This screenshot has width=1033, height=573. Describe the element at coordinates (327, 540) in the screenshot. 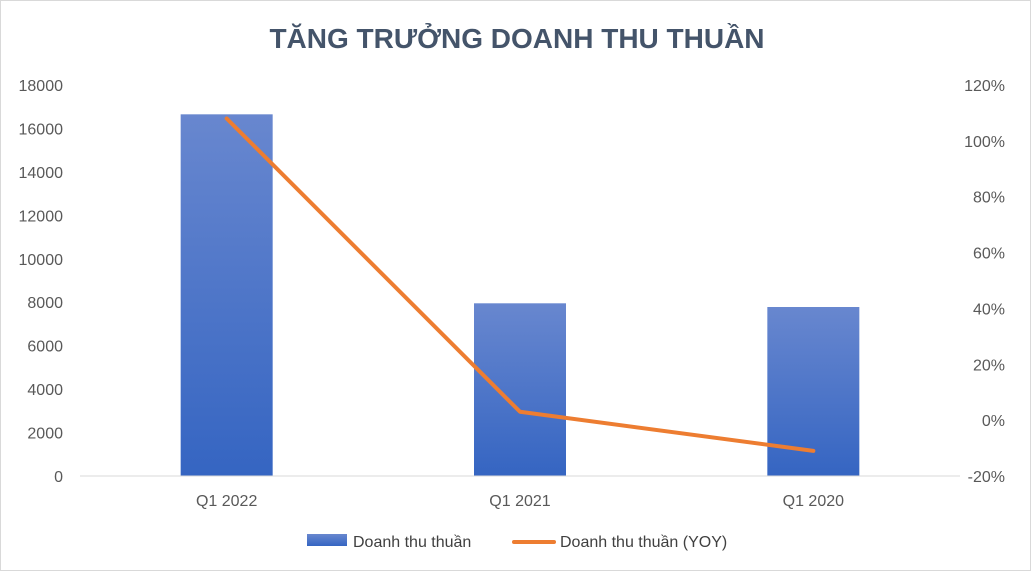

I see `legend-bar-swatch` at that location.